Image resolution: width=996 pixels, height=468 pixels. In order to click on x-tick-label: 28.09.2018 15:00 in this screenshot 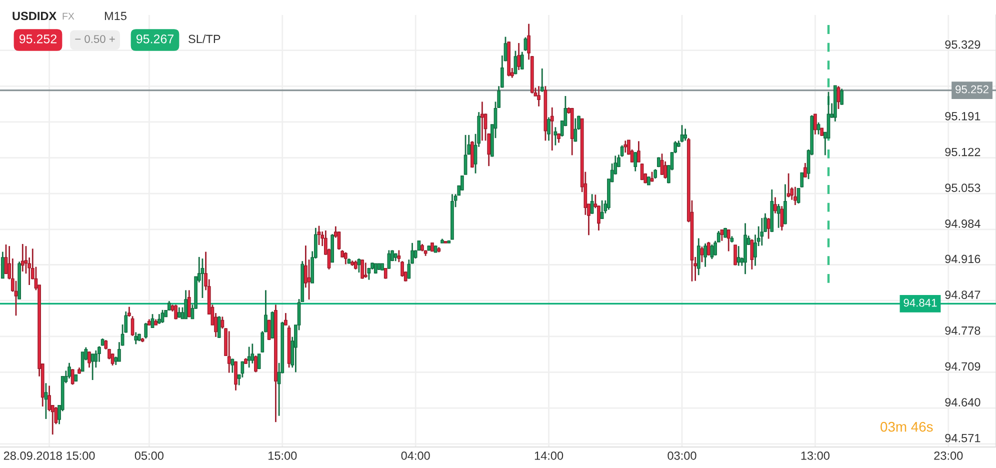, I will do `click(49, 455)`.